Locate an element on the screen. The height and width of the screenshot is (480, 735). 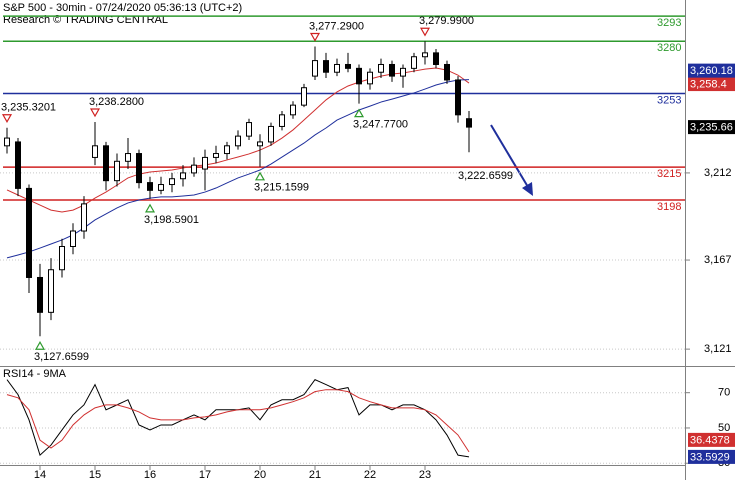
x-tick-label: 17 is located at coordinates (205, 474).